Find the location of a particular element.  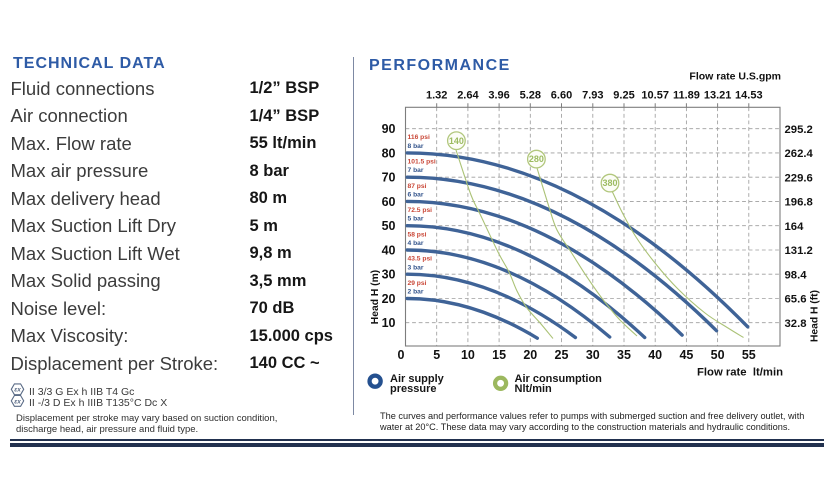

svg-text: Head H (m) is located at coordinates (375, 297).